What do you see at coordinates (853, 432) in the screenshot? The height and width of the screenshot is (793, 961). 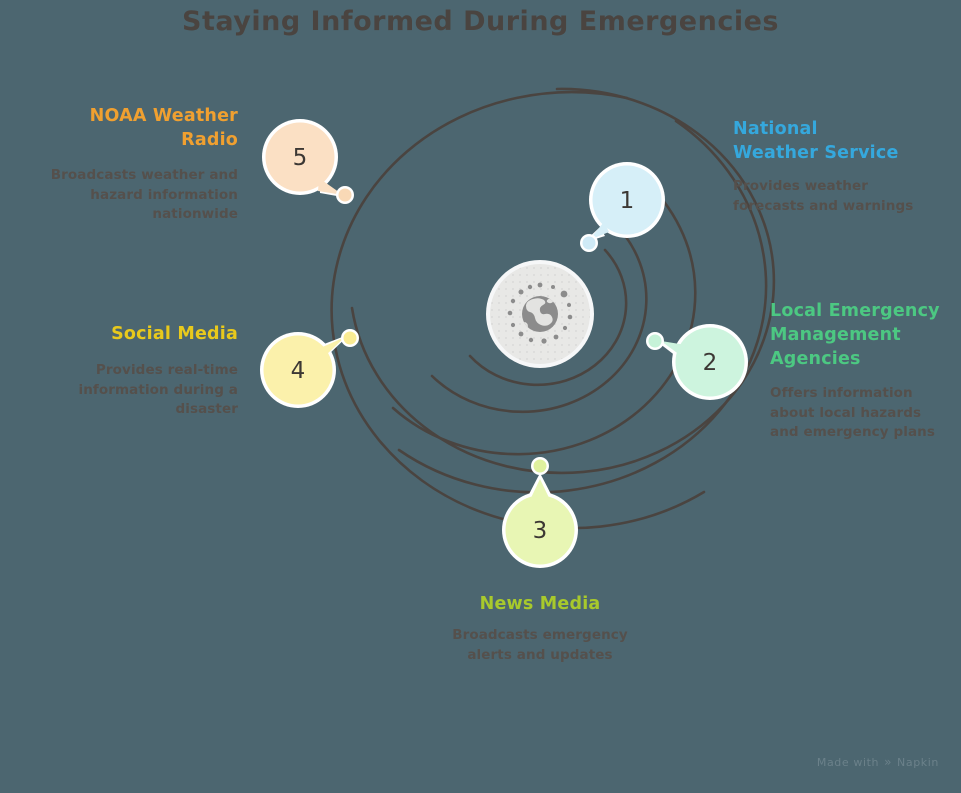 I see `desc-line: and emergency plans` at bounding box center [853, 432].